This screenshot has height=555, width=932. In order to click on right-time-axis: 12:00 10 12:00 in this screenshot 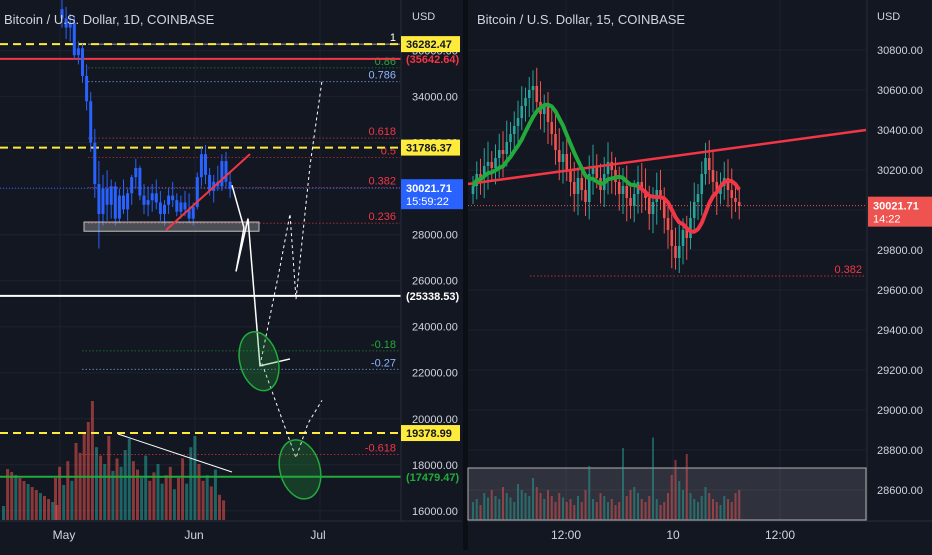, I will do `click(700, 535)`.